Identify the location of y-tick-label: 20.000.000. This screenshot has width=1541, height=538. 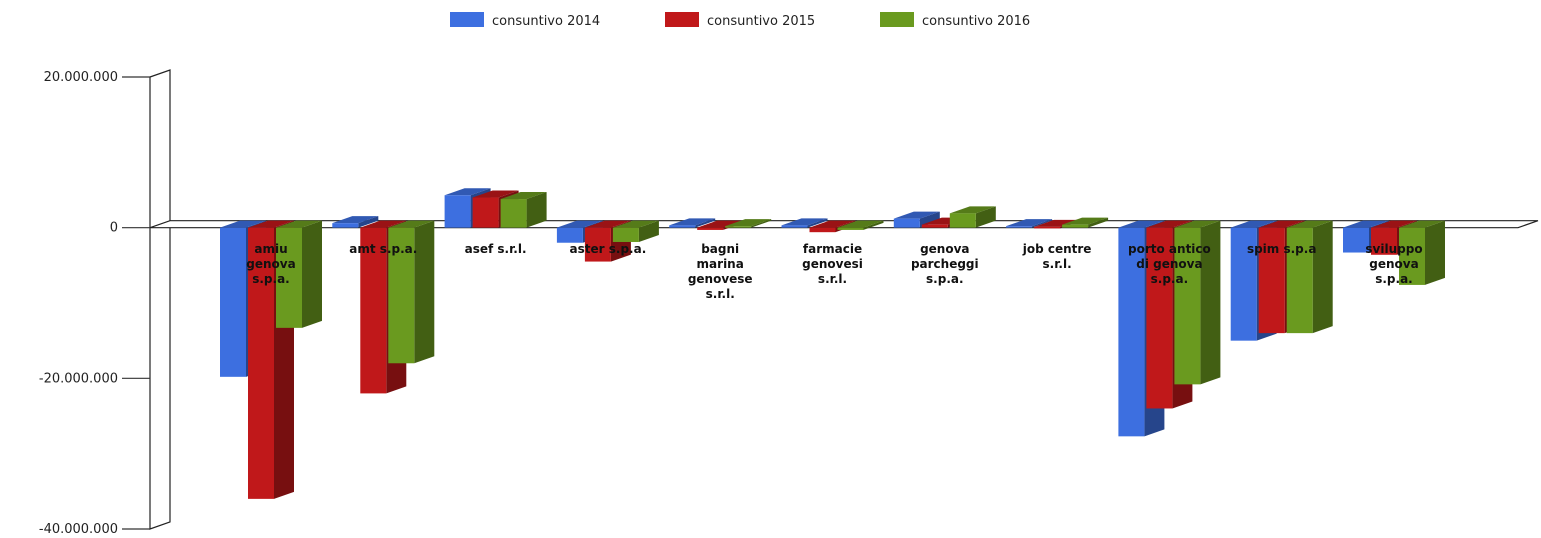
(81, 77).